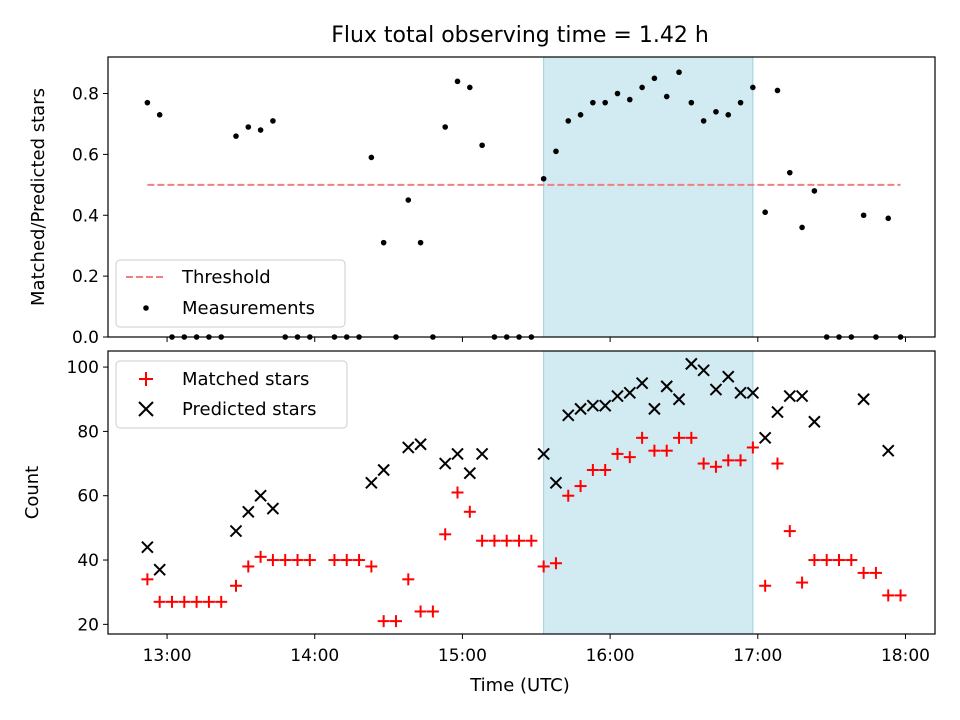  Describe the element at coordinates (83, 368) in the screenshot. I see `bottom-y-tick-label: 100` at that location.